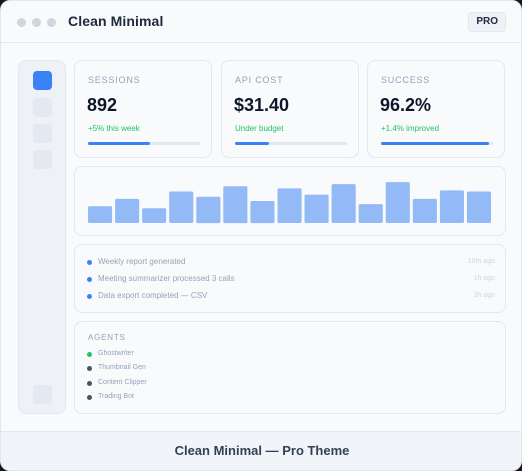 The width and height of the screenshot is (522, 471). I want to click on activity-time: 3h ago, so click(484, 295).